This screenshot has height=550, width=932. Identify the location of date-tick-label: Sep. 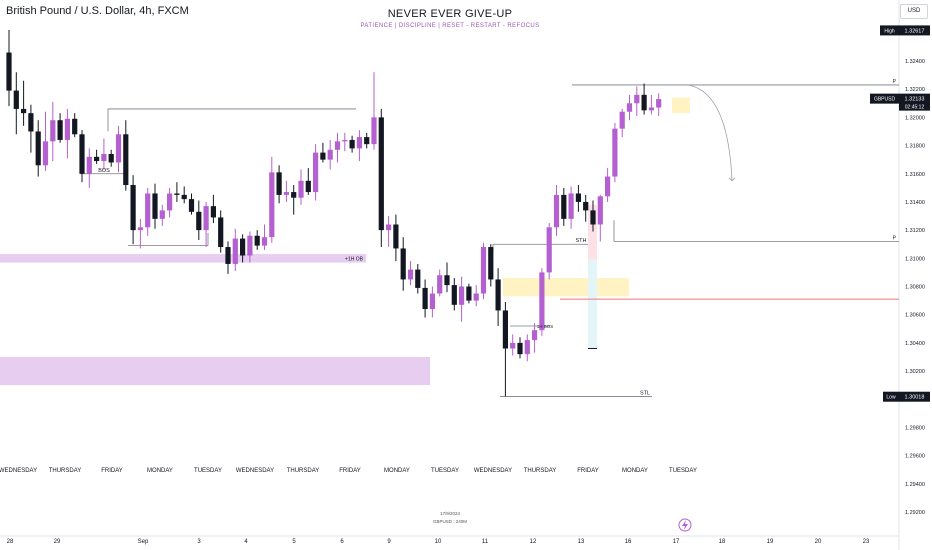
(143, 542).